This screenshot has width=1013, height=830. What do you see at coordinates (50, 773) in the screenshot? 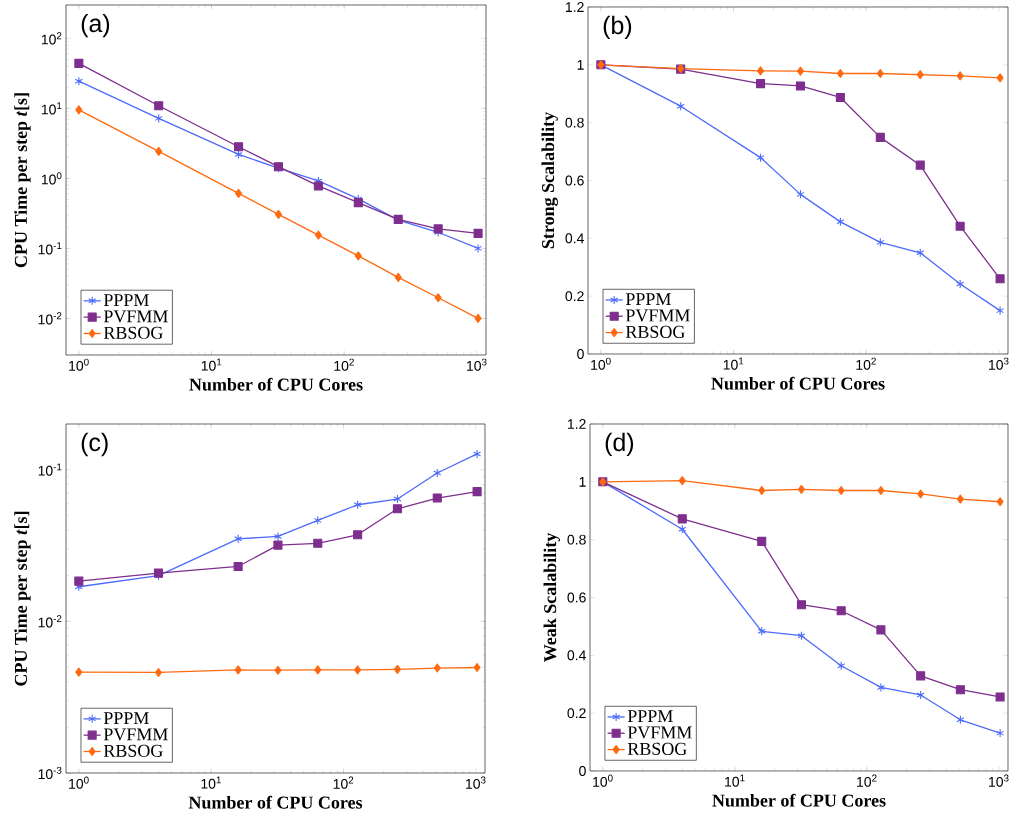
I see `y-tick-label: 10$^{-3}$` at bounding box center [50, 773].